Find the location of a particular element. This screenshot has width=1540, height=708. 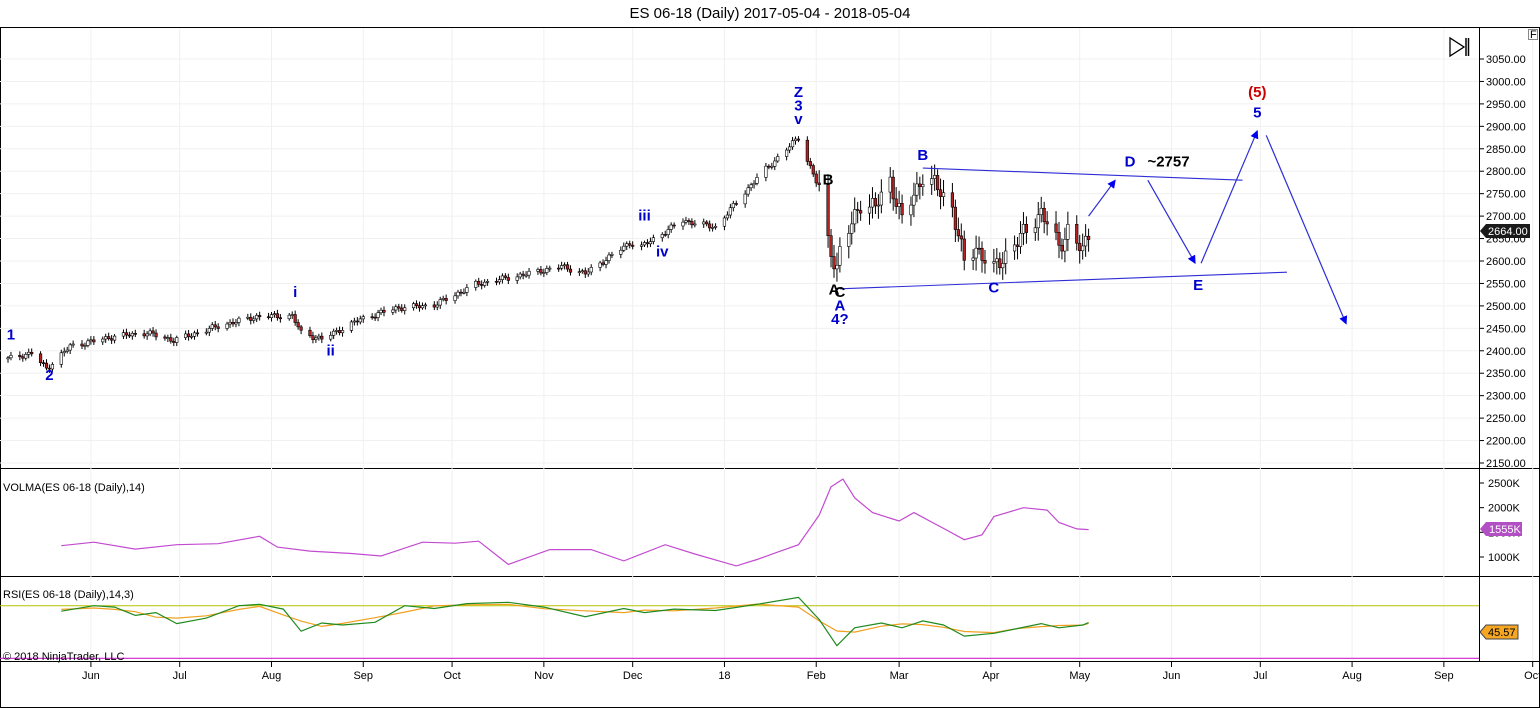

corner-badge-box is located at coordinates (1533, 34).